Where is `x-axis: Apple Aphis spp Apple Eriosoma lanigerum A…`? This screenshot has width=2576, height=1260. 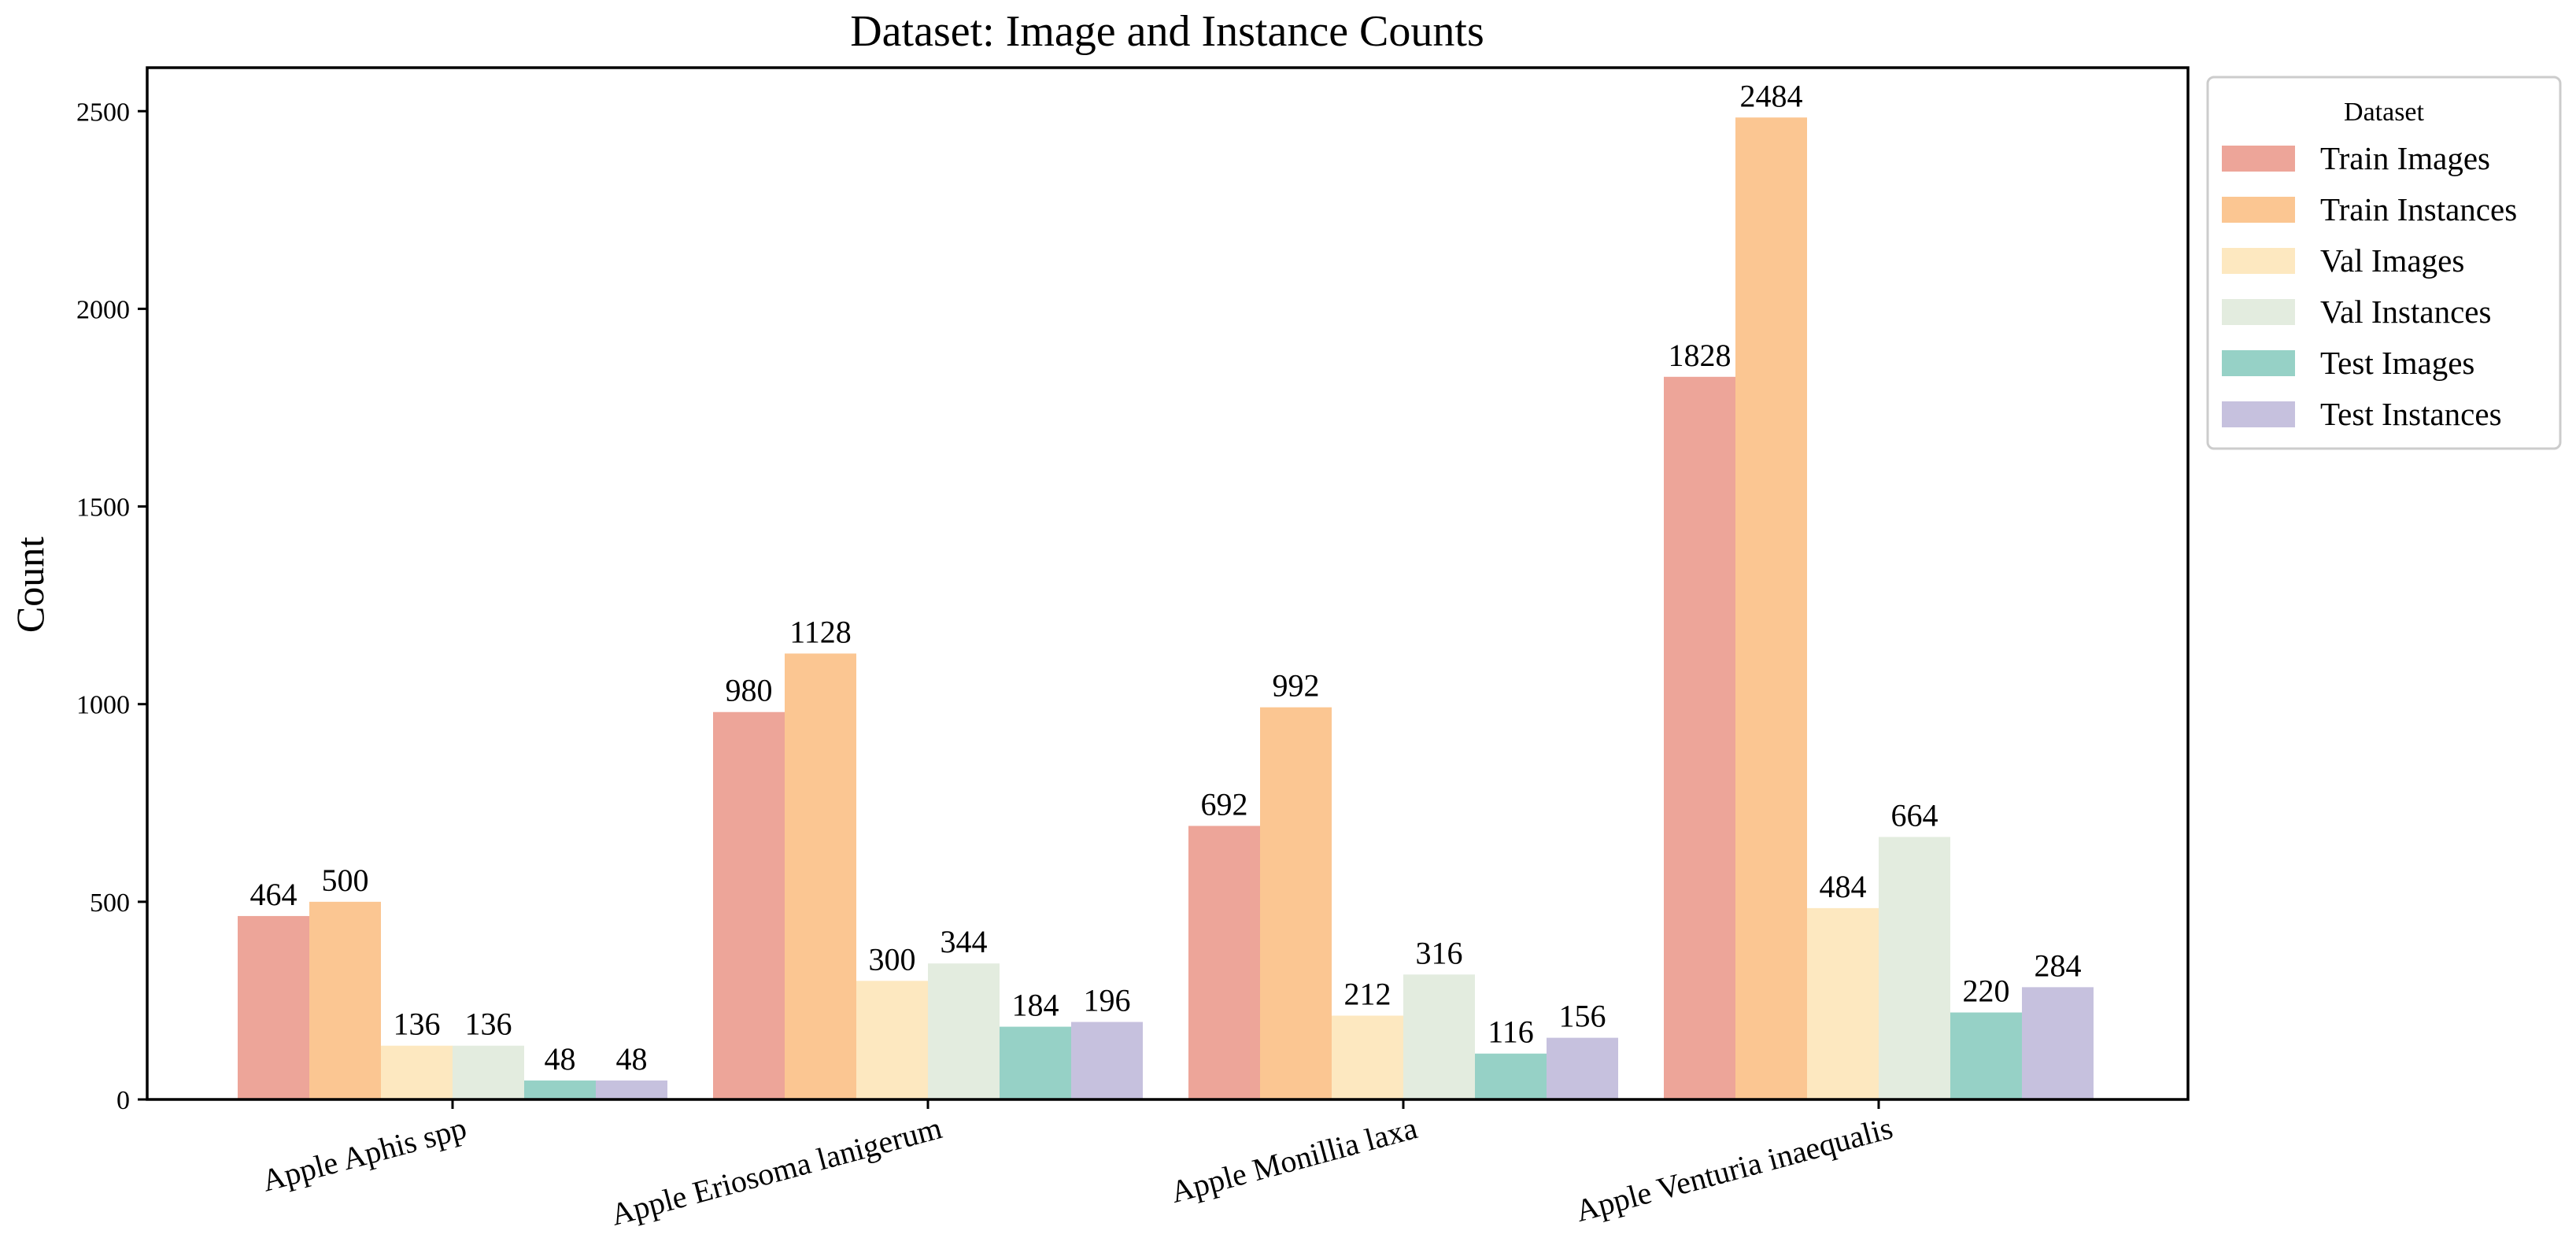 x-axis: Apple Aphis spp Apple Eriosoma lanigerum A… is located at coordinates (1077, 1165).